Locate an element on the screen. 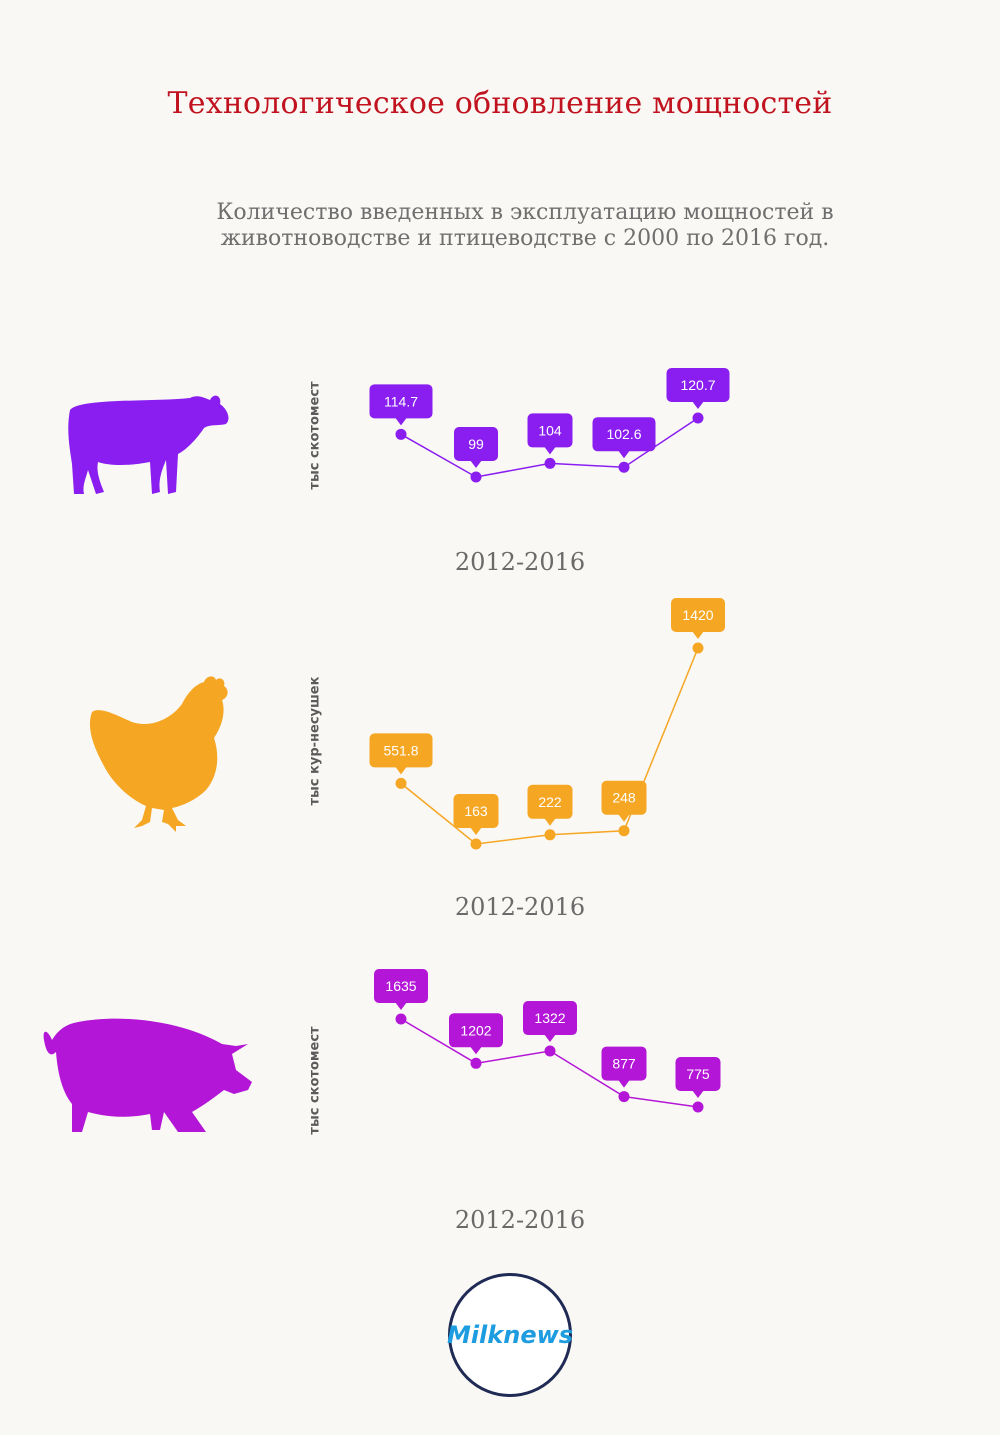 The image size is (1000, 1435). svg-text: 551.8 is located at coordinates (400, 750).